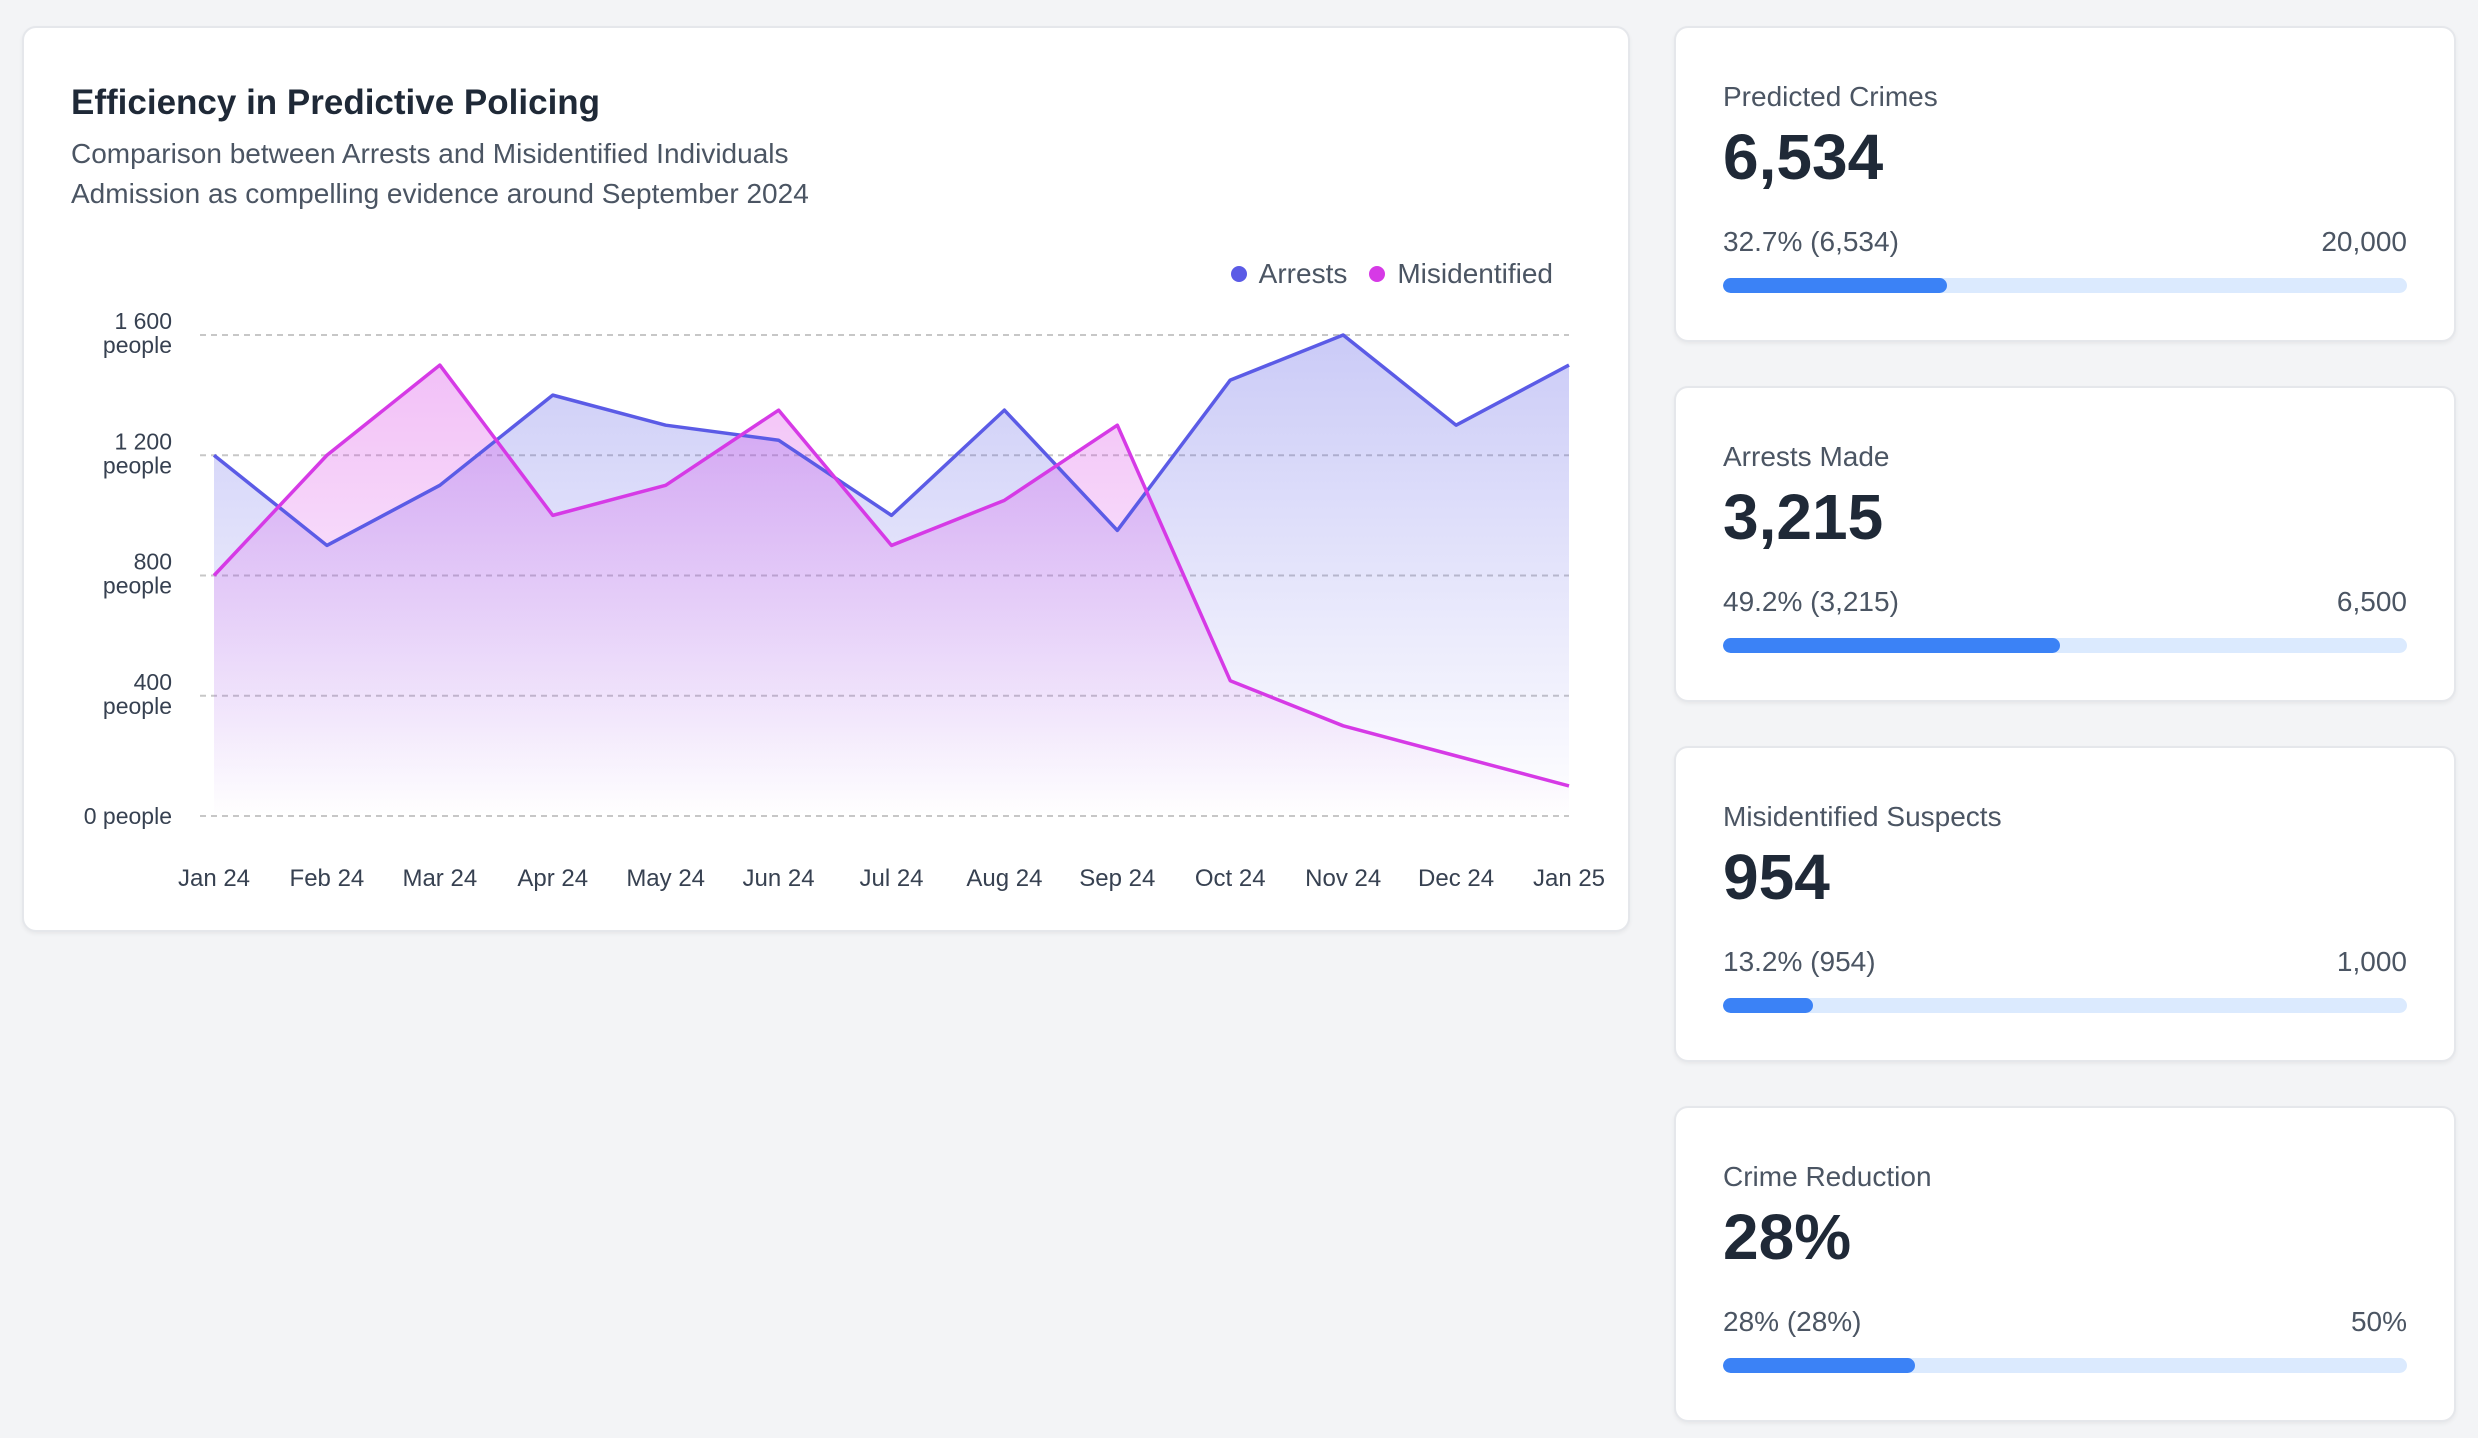 This screenshot has width=2478, height=1438. Describe the element at coordinates (1830, 96) in the screenshot. I see `kpi-label: Predicted Crimes` at that location.